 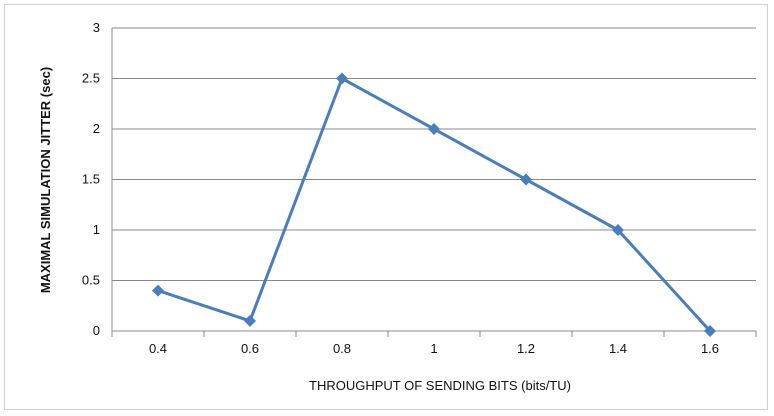 What do you see at coordinates (45, 180) in the screenshot?
I see `y-axis-title: MAXIMAL SIMULATION JITTER (sec)` at bounding box center [45, 180].